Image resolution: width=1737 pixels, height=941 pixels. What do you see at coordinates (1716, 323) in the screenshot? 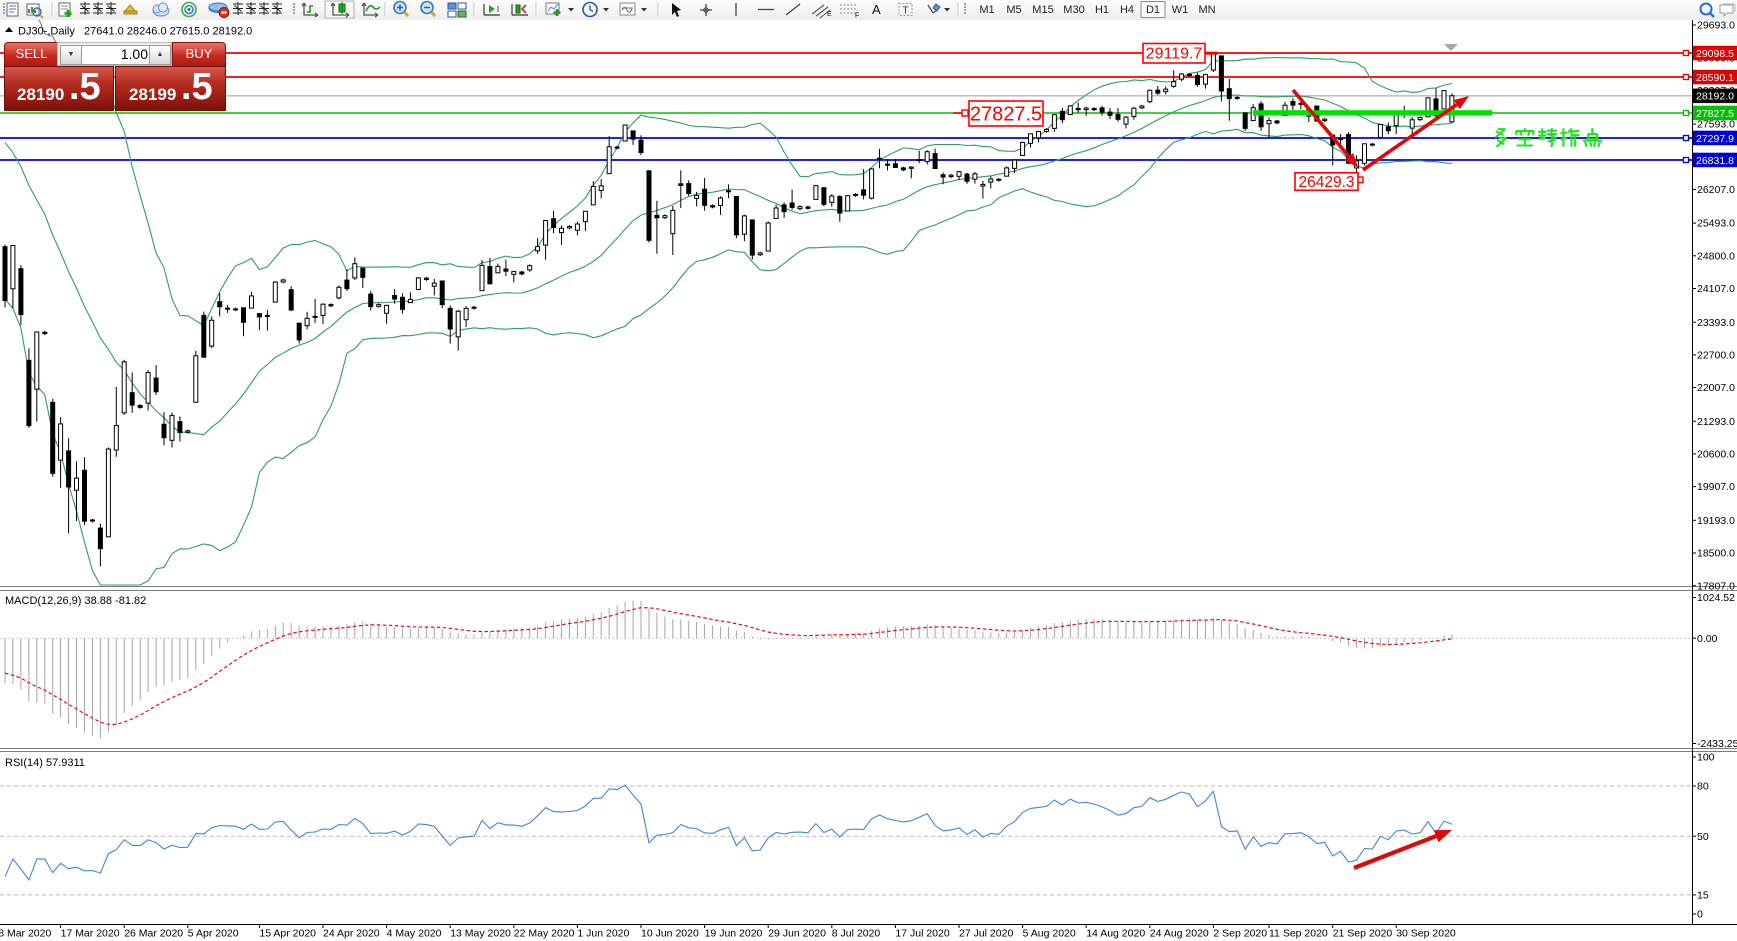
I see `svg-text: 23393.0` at bounding box center [1716, 323].